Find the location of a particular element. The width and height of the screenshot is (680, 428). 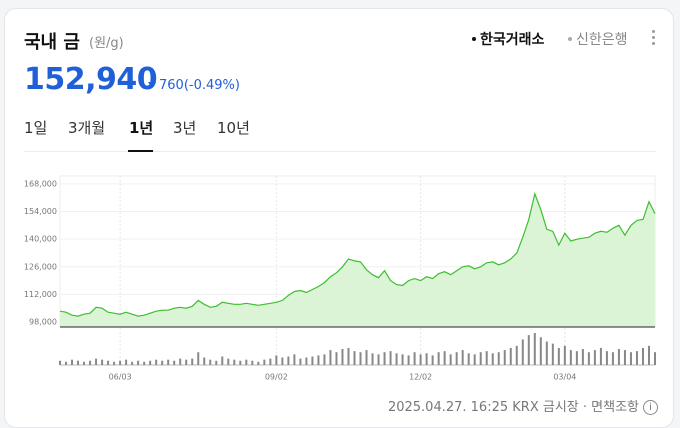

divider is located at coordinates (340, 151).